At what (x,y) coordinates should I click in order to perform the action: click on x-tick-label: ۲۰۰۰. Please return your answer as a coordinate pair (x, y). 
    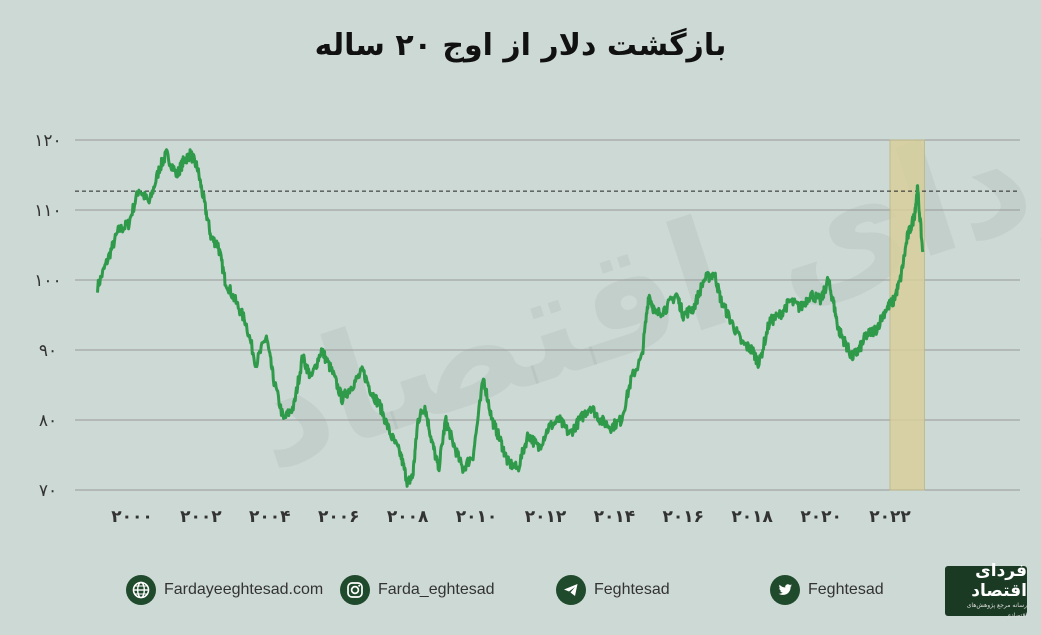
    Looking at the image, I should click on (132, 517).